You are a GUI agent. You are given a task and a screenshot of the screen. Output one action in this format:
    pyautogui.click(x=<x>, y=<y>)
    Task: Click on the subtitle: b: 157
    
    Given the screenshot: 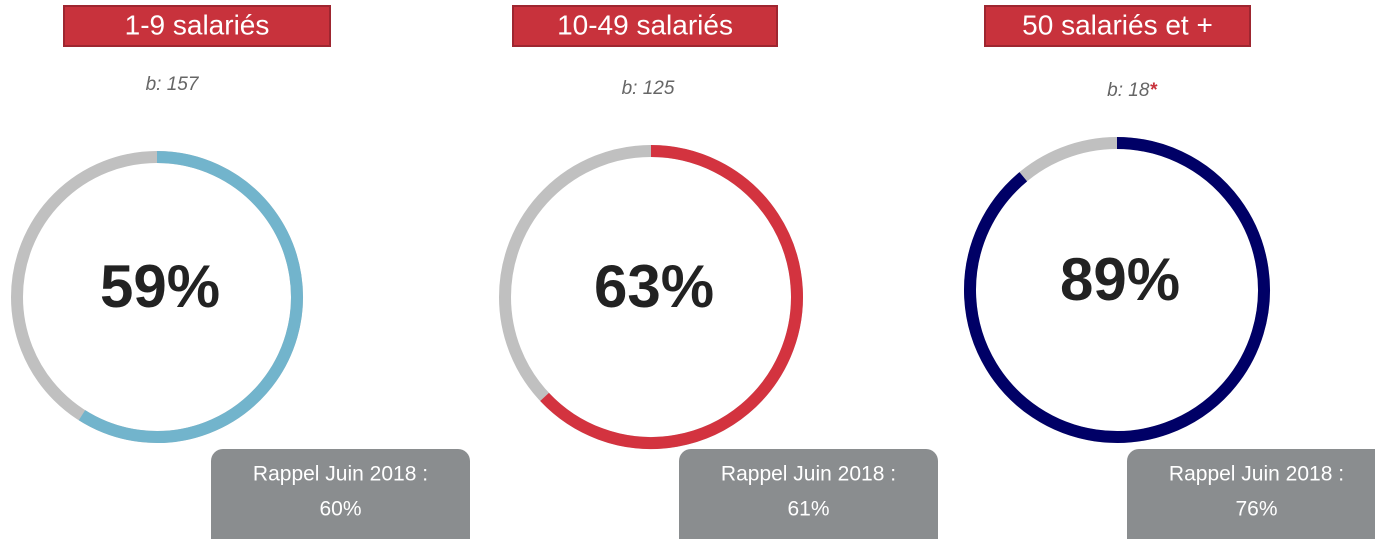 What is the action you would take?
    pyautogui.click(x=173, y=84)
    